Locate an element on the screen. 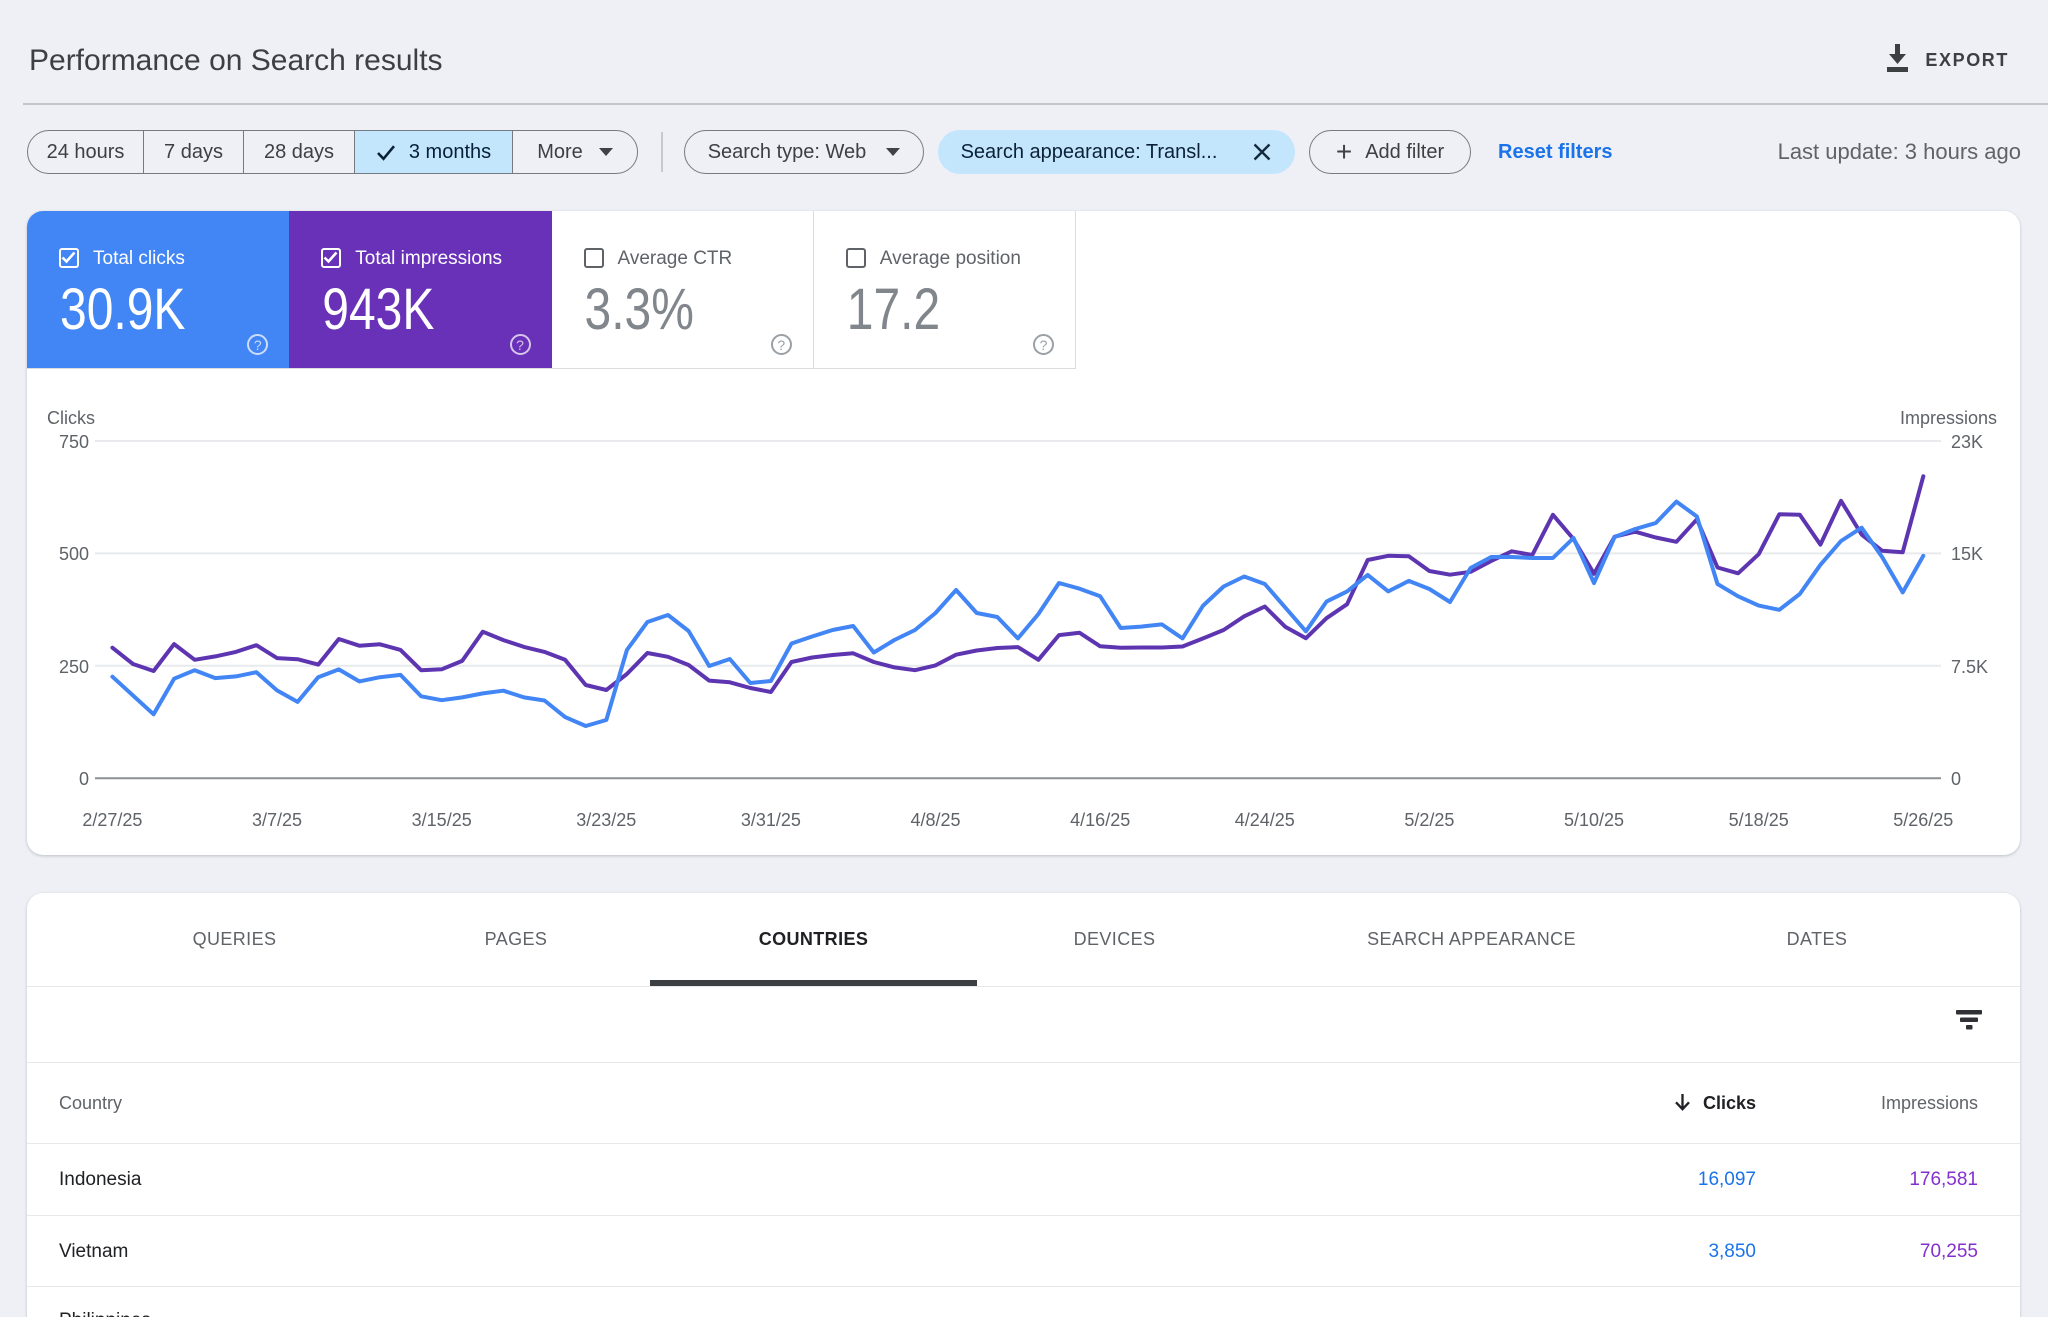 The width and height of the screenshot is (2048, 1317). svg-text: 2/27/25 is located at coordinates (112, 820).